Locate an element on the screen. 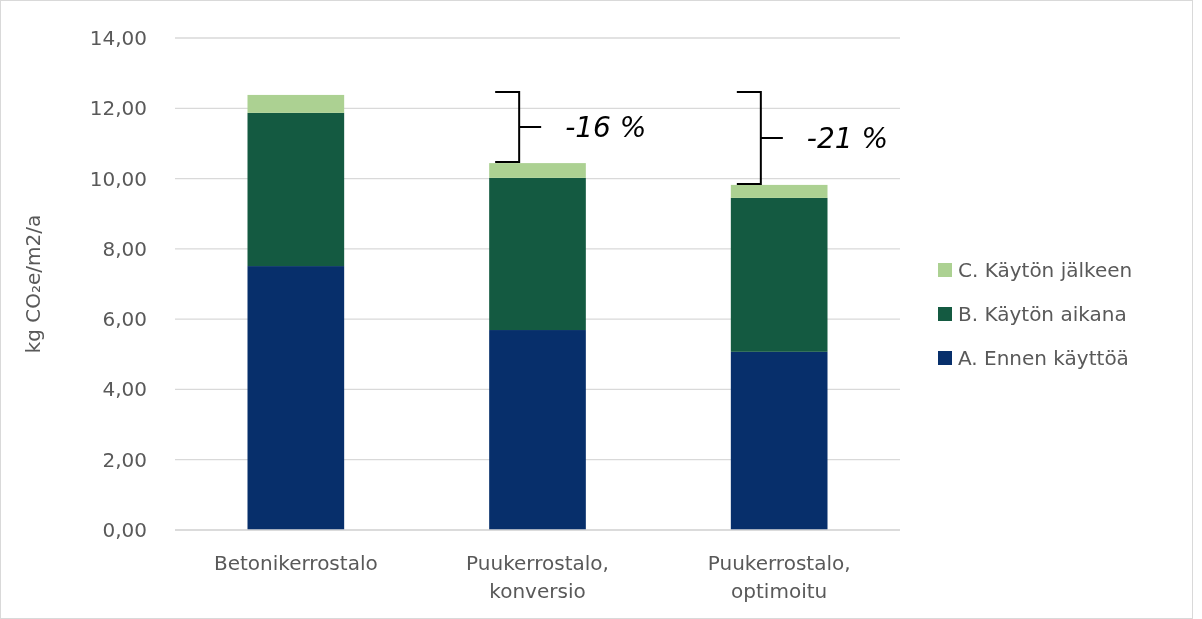  x-tick-label: Puukerrostalo, konversio is located at coordinates (537, 577).